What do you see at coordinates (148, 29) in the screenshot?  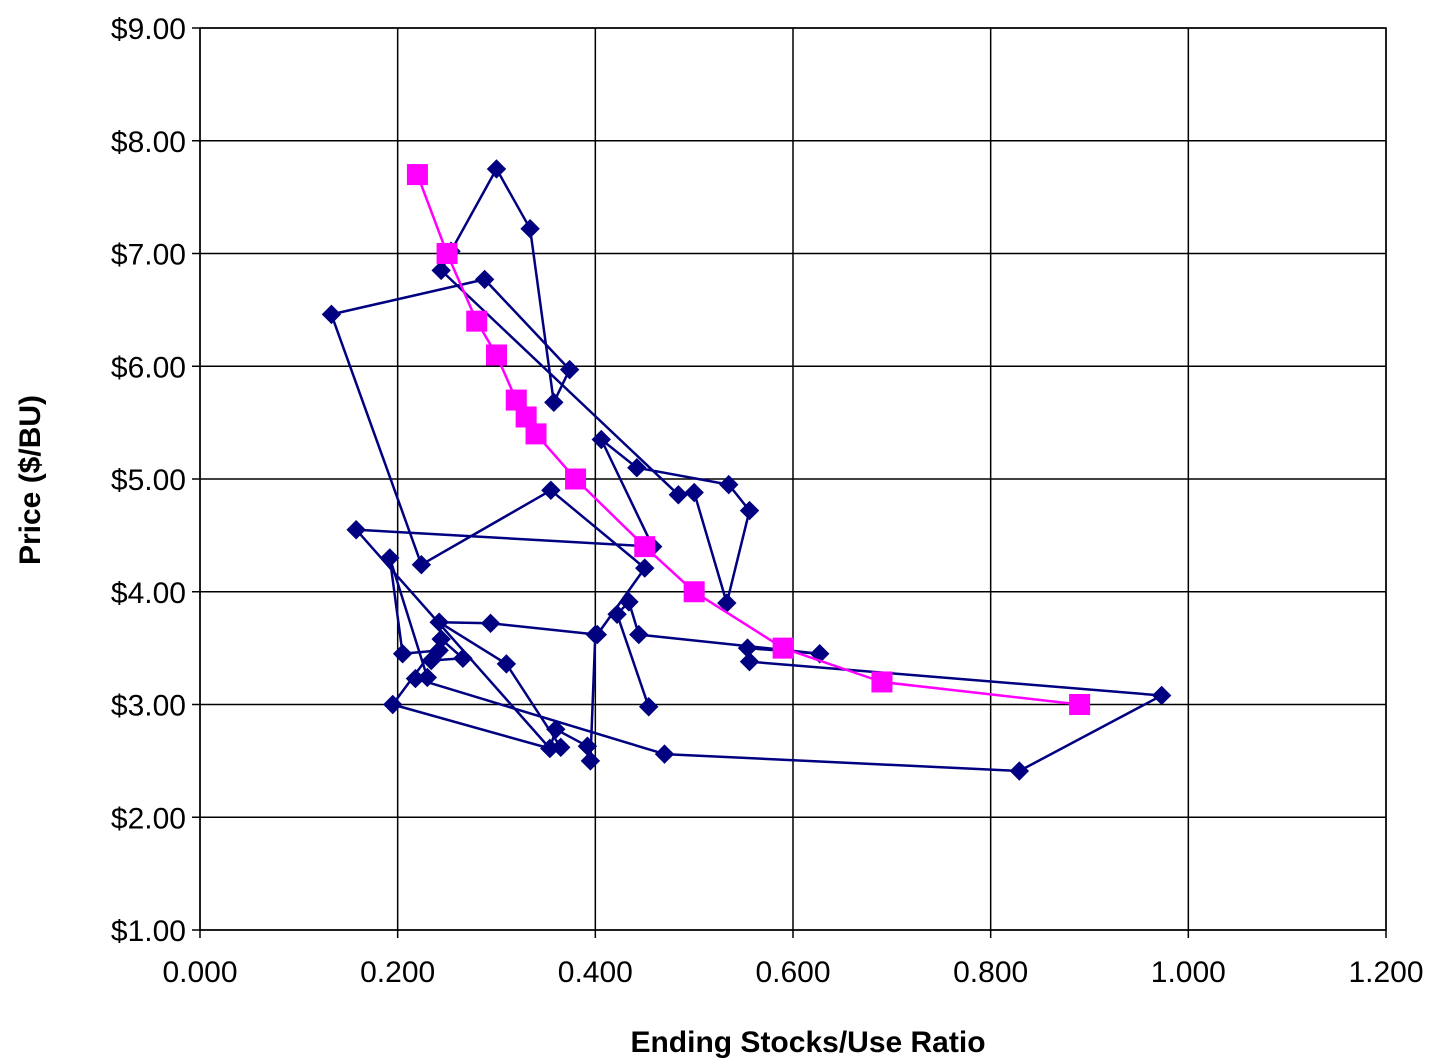 I see `y-tick-label: $9.00` at bounding box center [148, 29].